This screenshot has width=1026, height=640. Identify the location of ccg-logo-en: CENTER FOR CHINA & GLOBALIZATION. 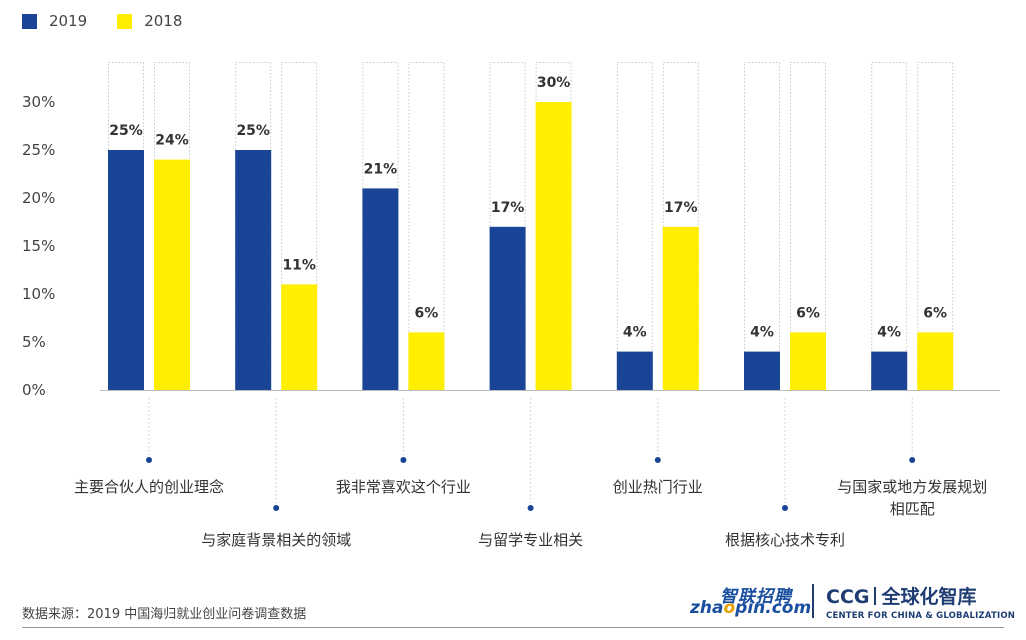
(921, 616).